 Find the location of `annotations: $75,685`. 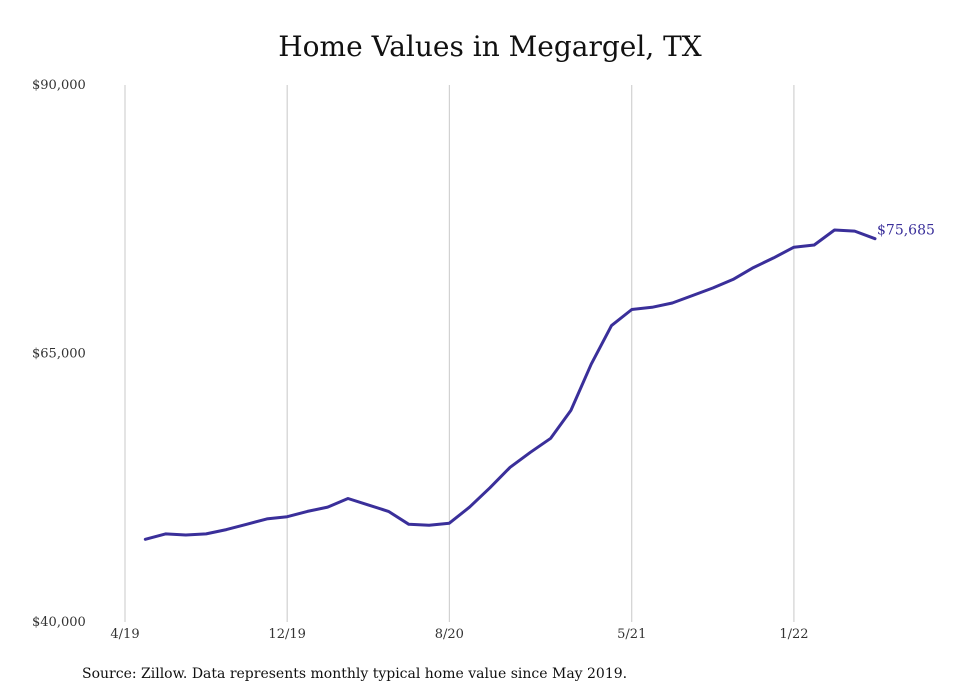

annotations: $75,685 is located at coordinates (906, 231).